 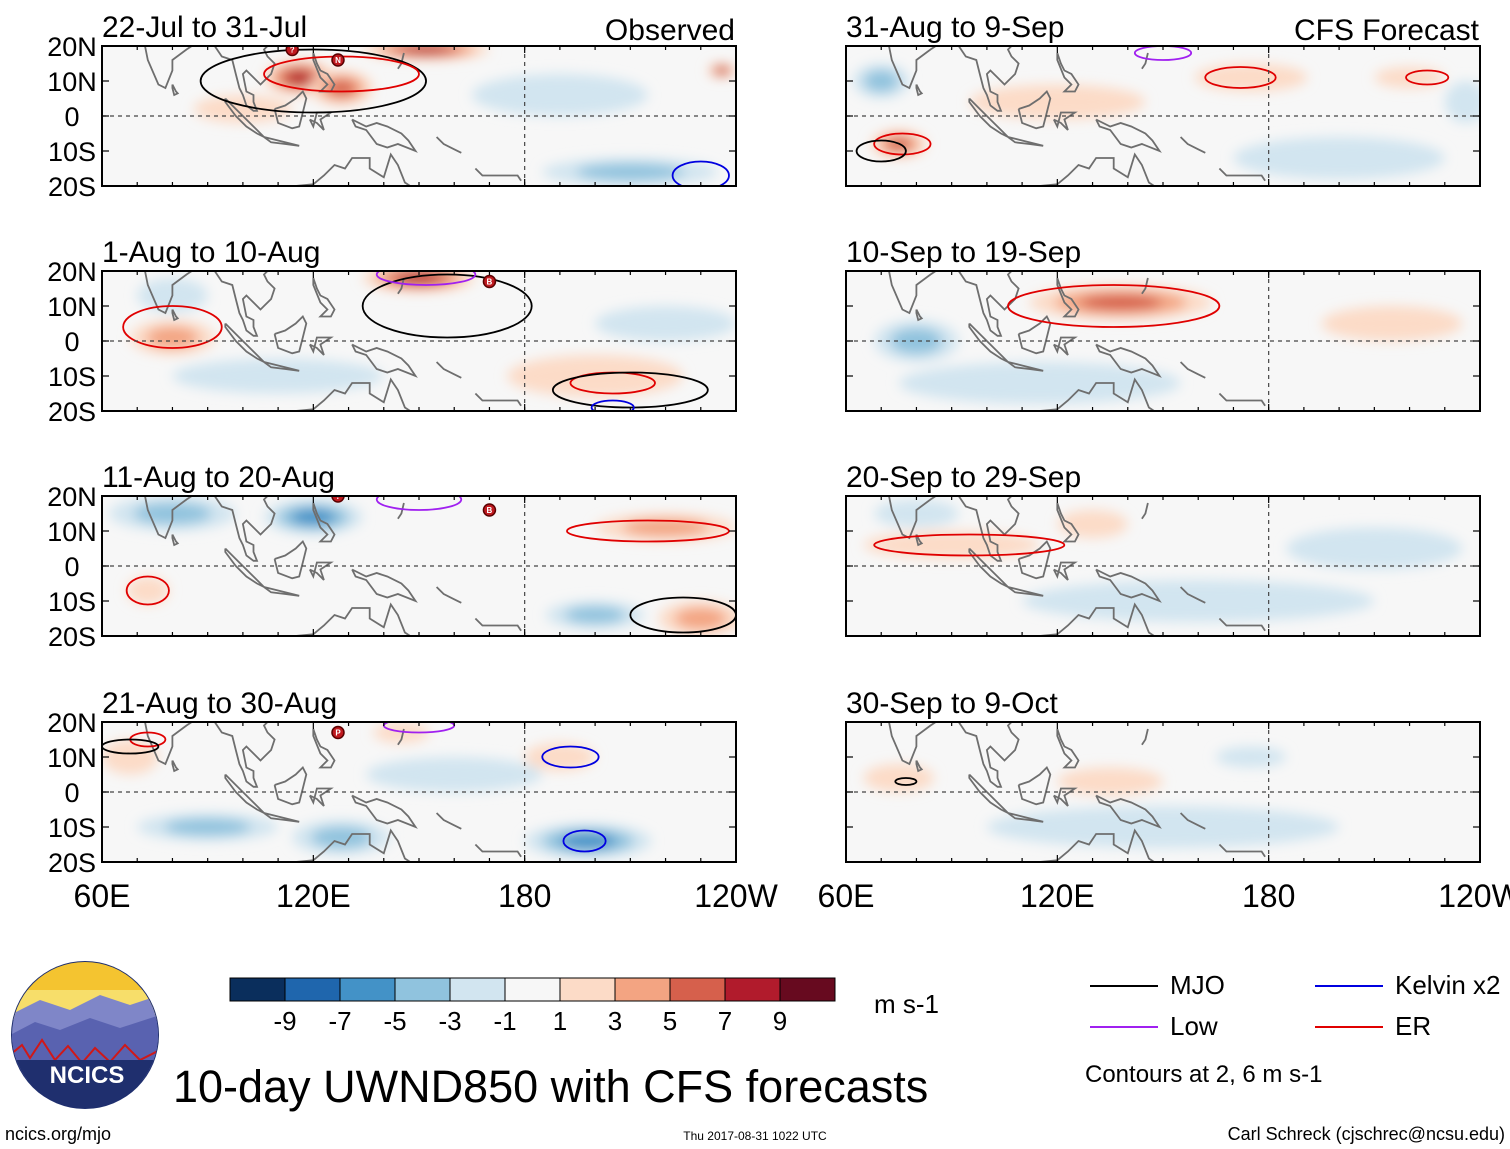 I want to click on svg-text: MJO, so click(x=1197, y=985).